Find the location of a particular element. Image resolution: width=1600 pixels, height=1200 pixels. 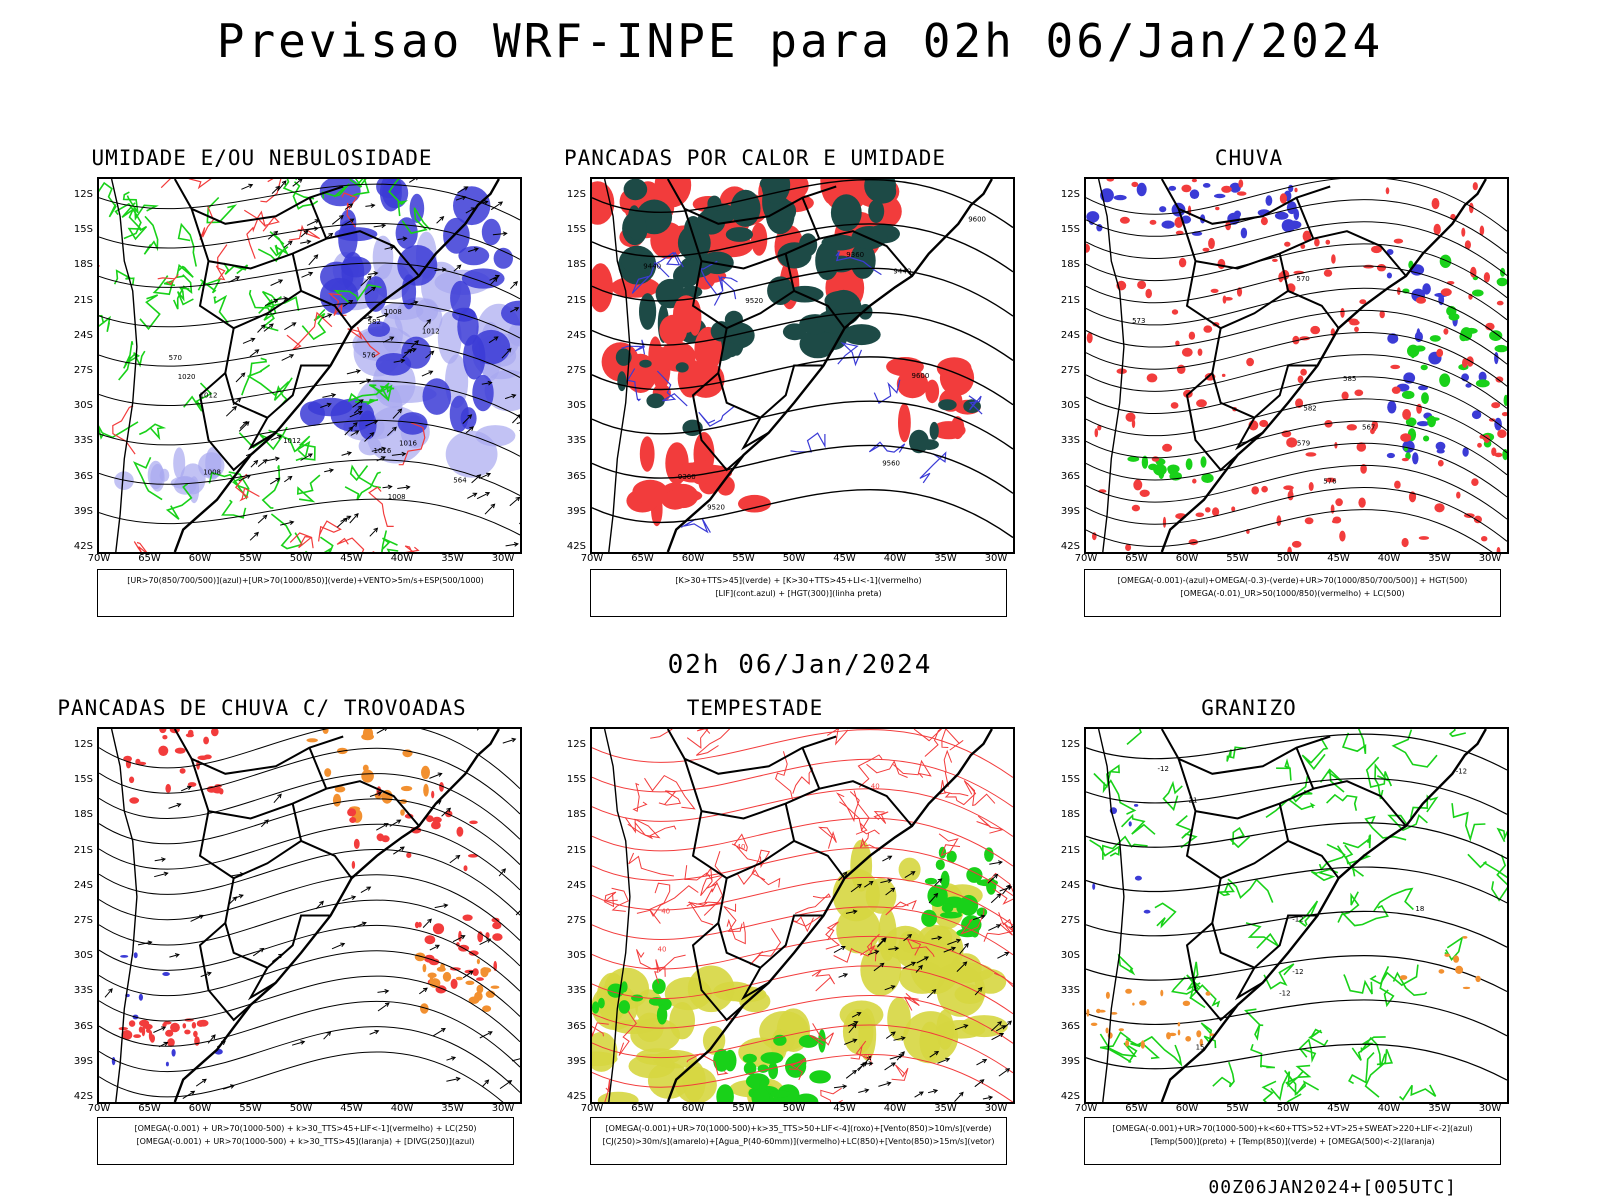

latitude-label: 27S is located at coordinates (576, 370).